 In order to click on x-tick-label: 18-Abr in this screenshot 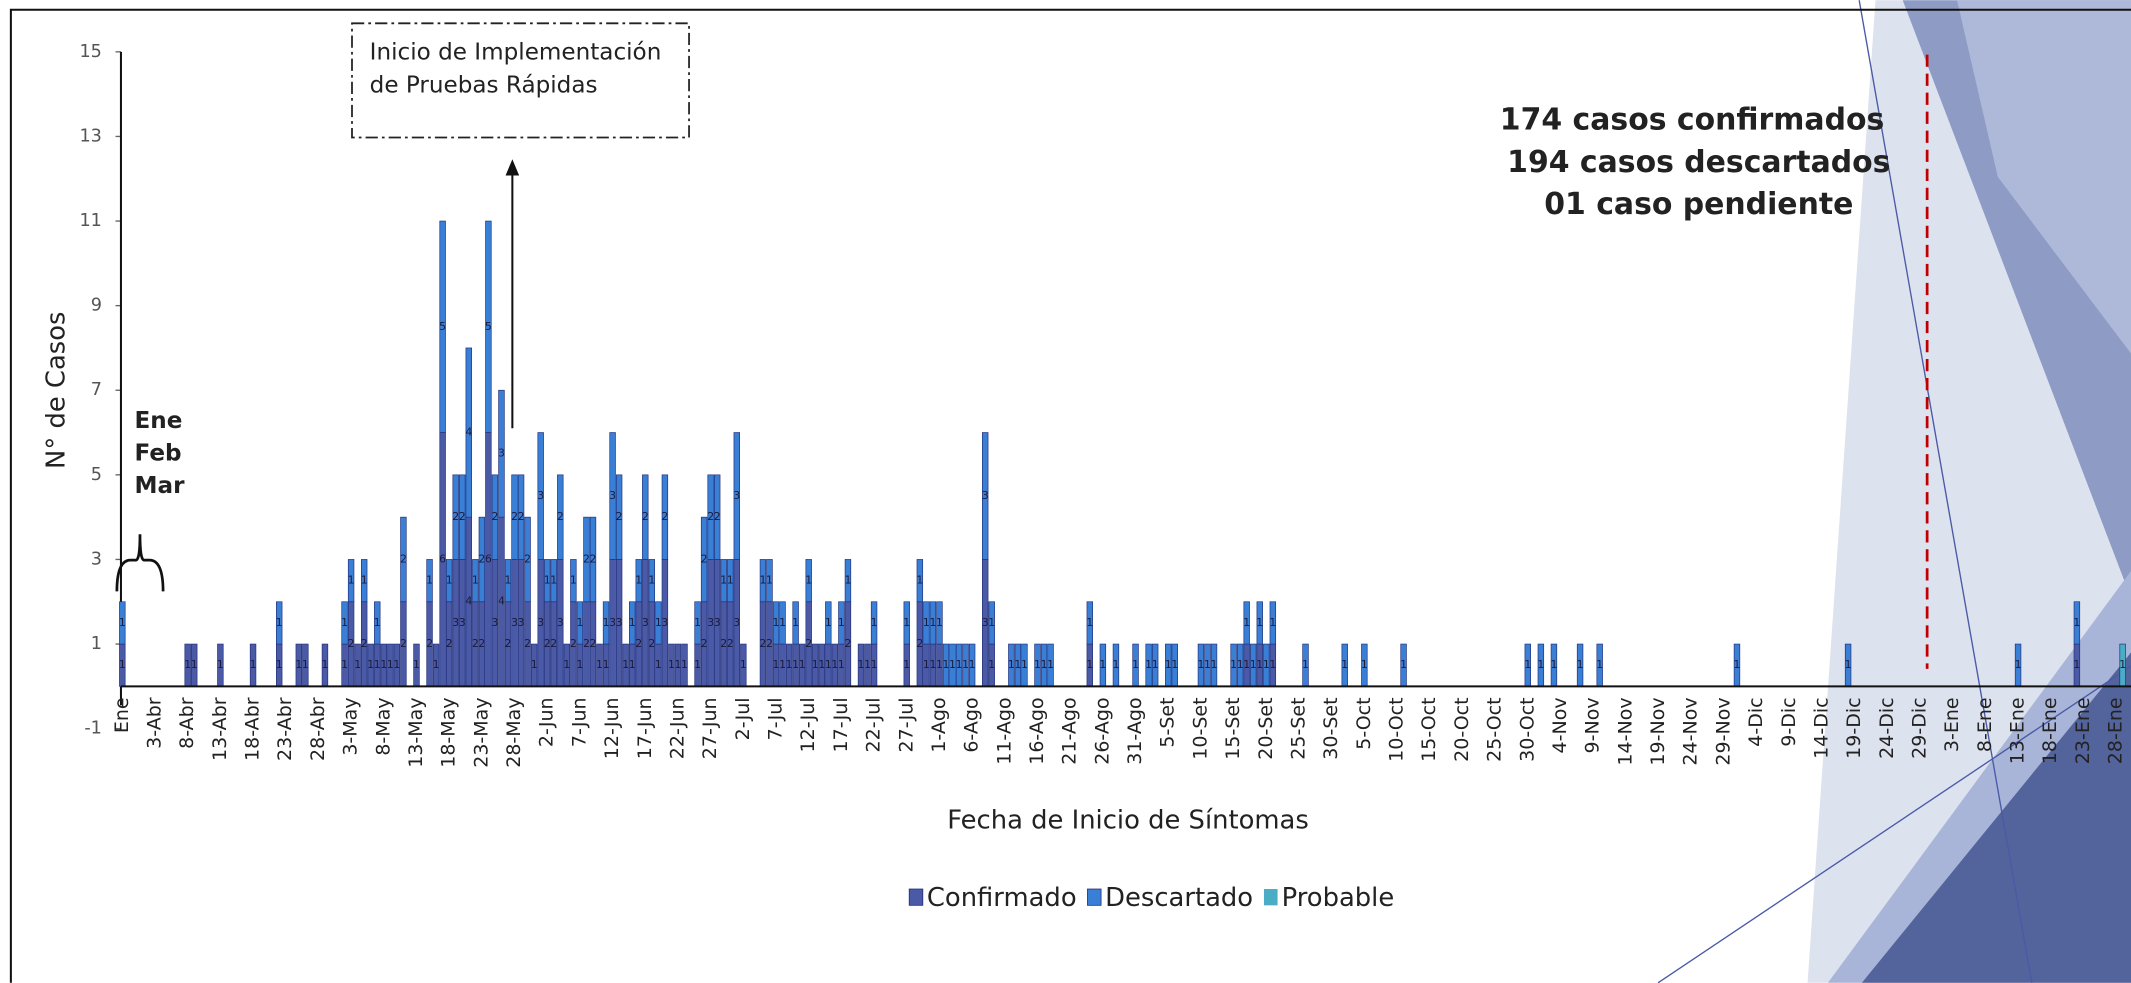, I will do `click(253, 729)`.